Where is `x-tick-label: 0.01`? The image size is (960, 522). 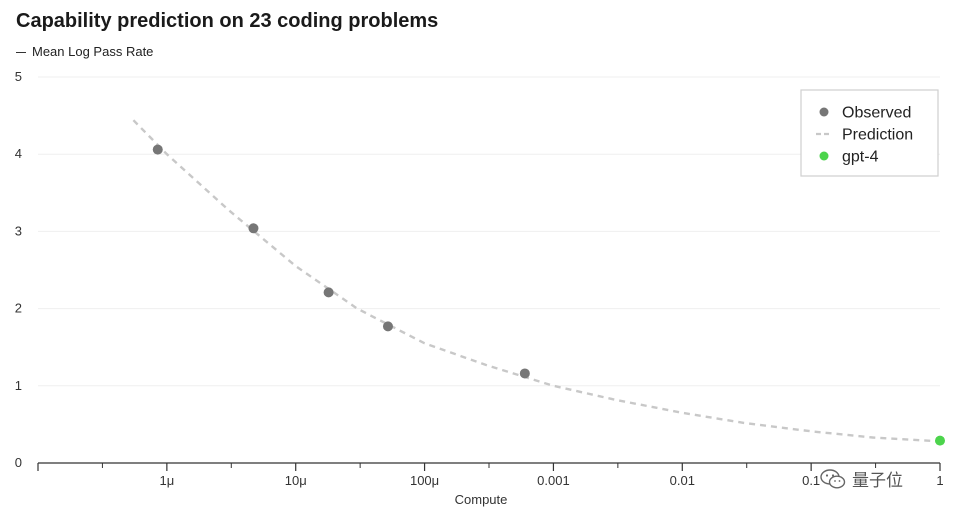
x-tick-label: 0.01 is located at coordinates (682, 480).